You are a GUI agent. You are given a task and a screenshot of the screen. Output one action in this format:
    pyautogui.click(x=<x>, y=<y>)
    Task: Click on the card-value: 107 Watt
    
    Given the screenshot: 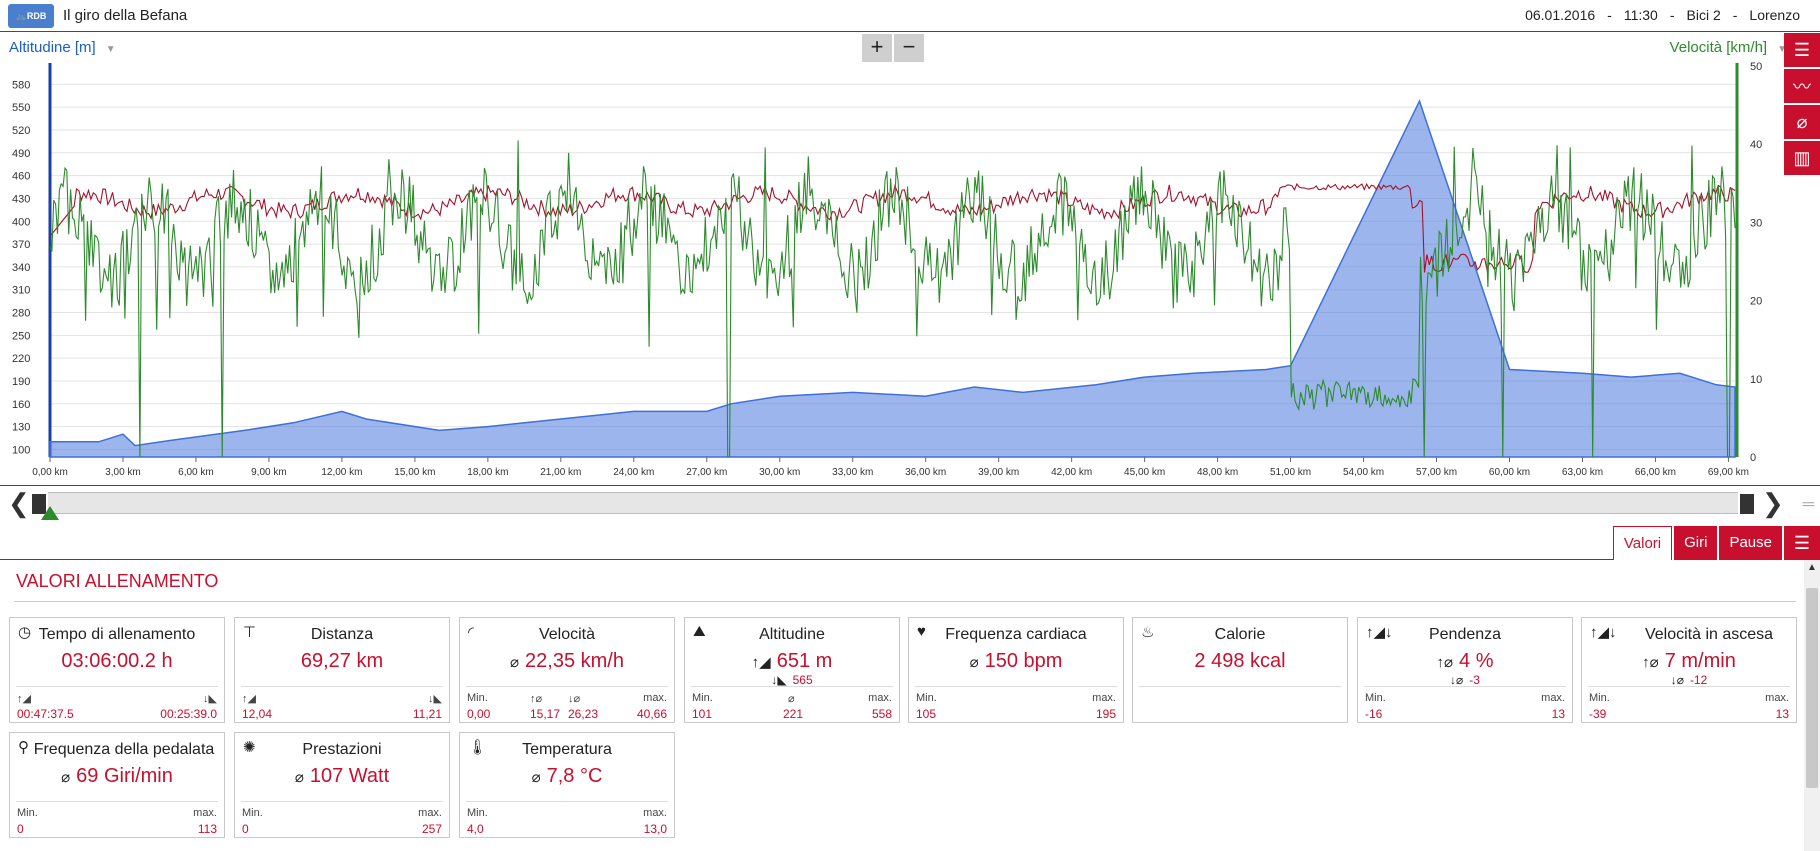 What is the action you would take?
    pyautogui.click(x=349, y=776)
    